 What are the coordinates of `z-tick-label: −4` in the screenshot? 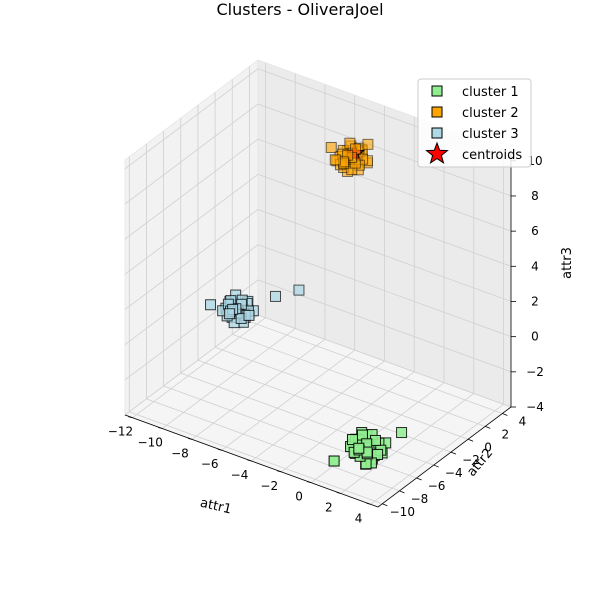 It's located at (535, 407).